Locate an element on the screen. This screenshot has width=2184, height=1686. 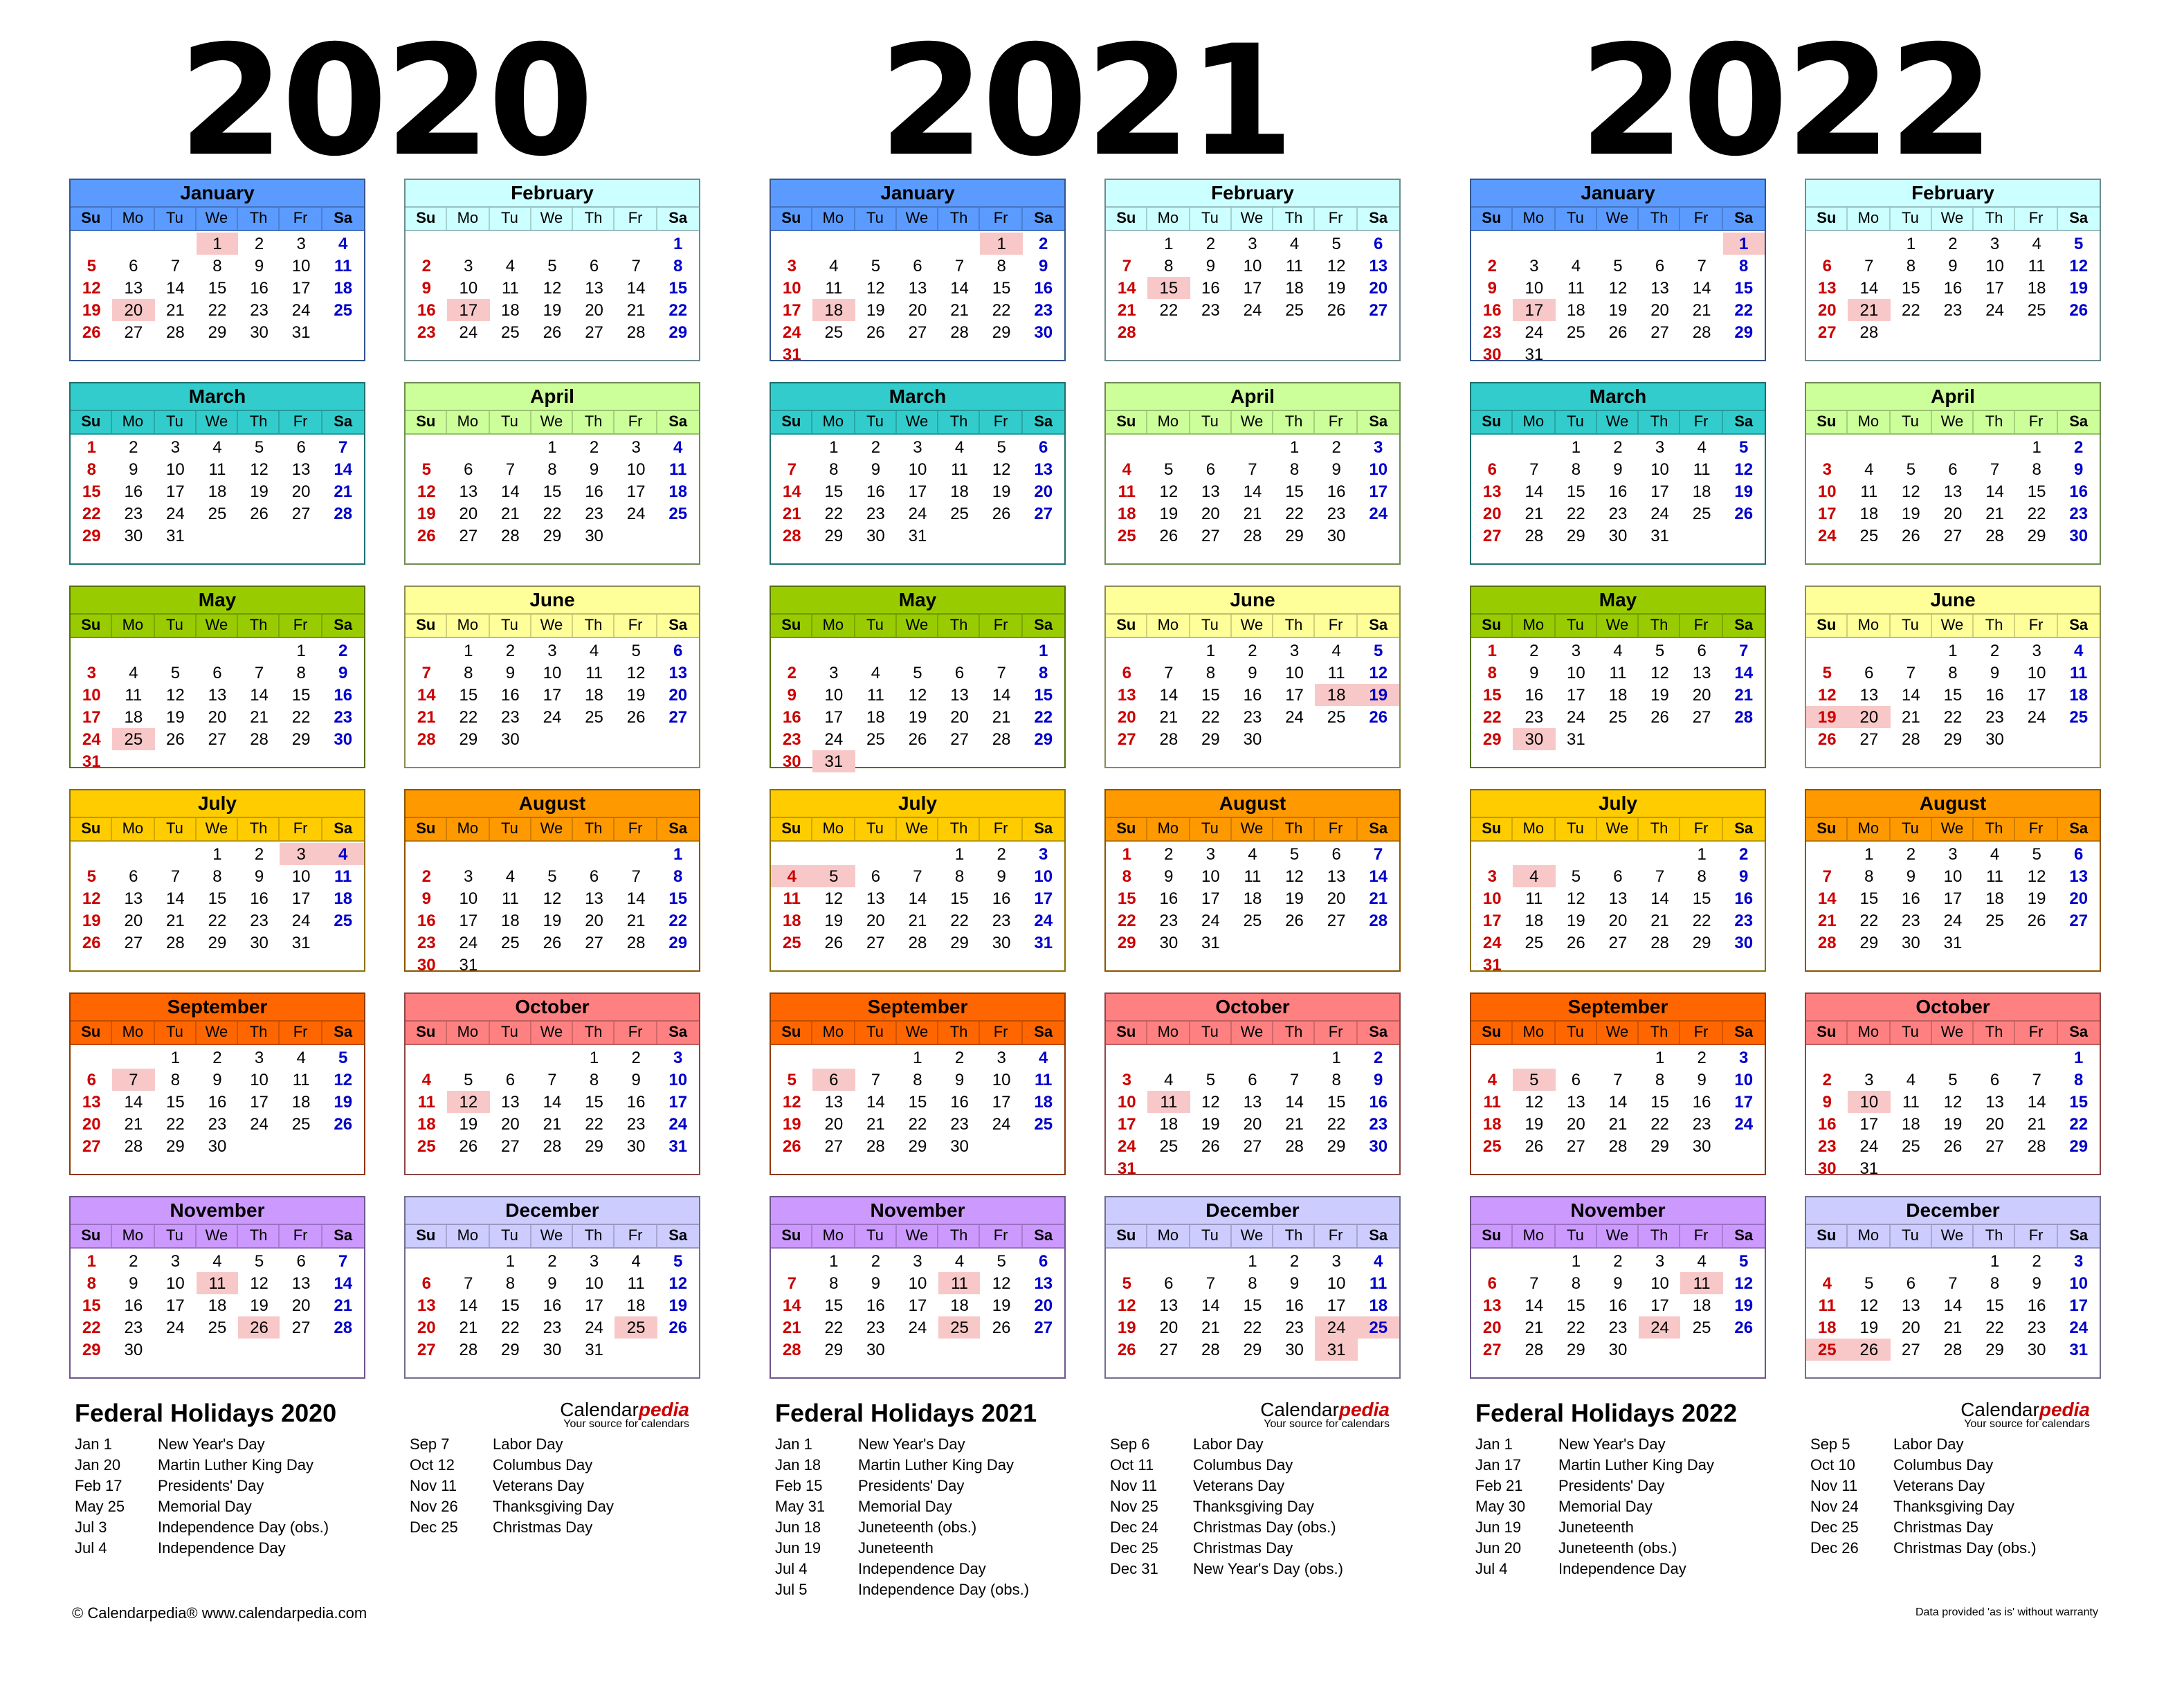
month-name: November is located at coordinates (918, 1211).